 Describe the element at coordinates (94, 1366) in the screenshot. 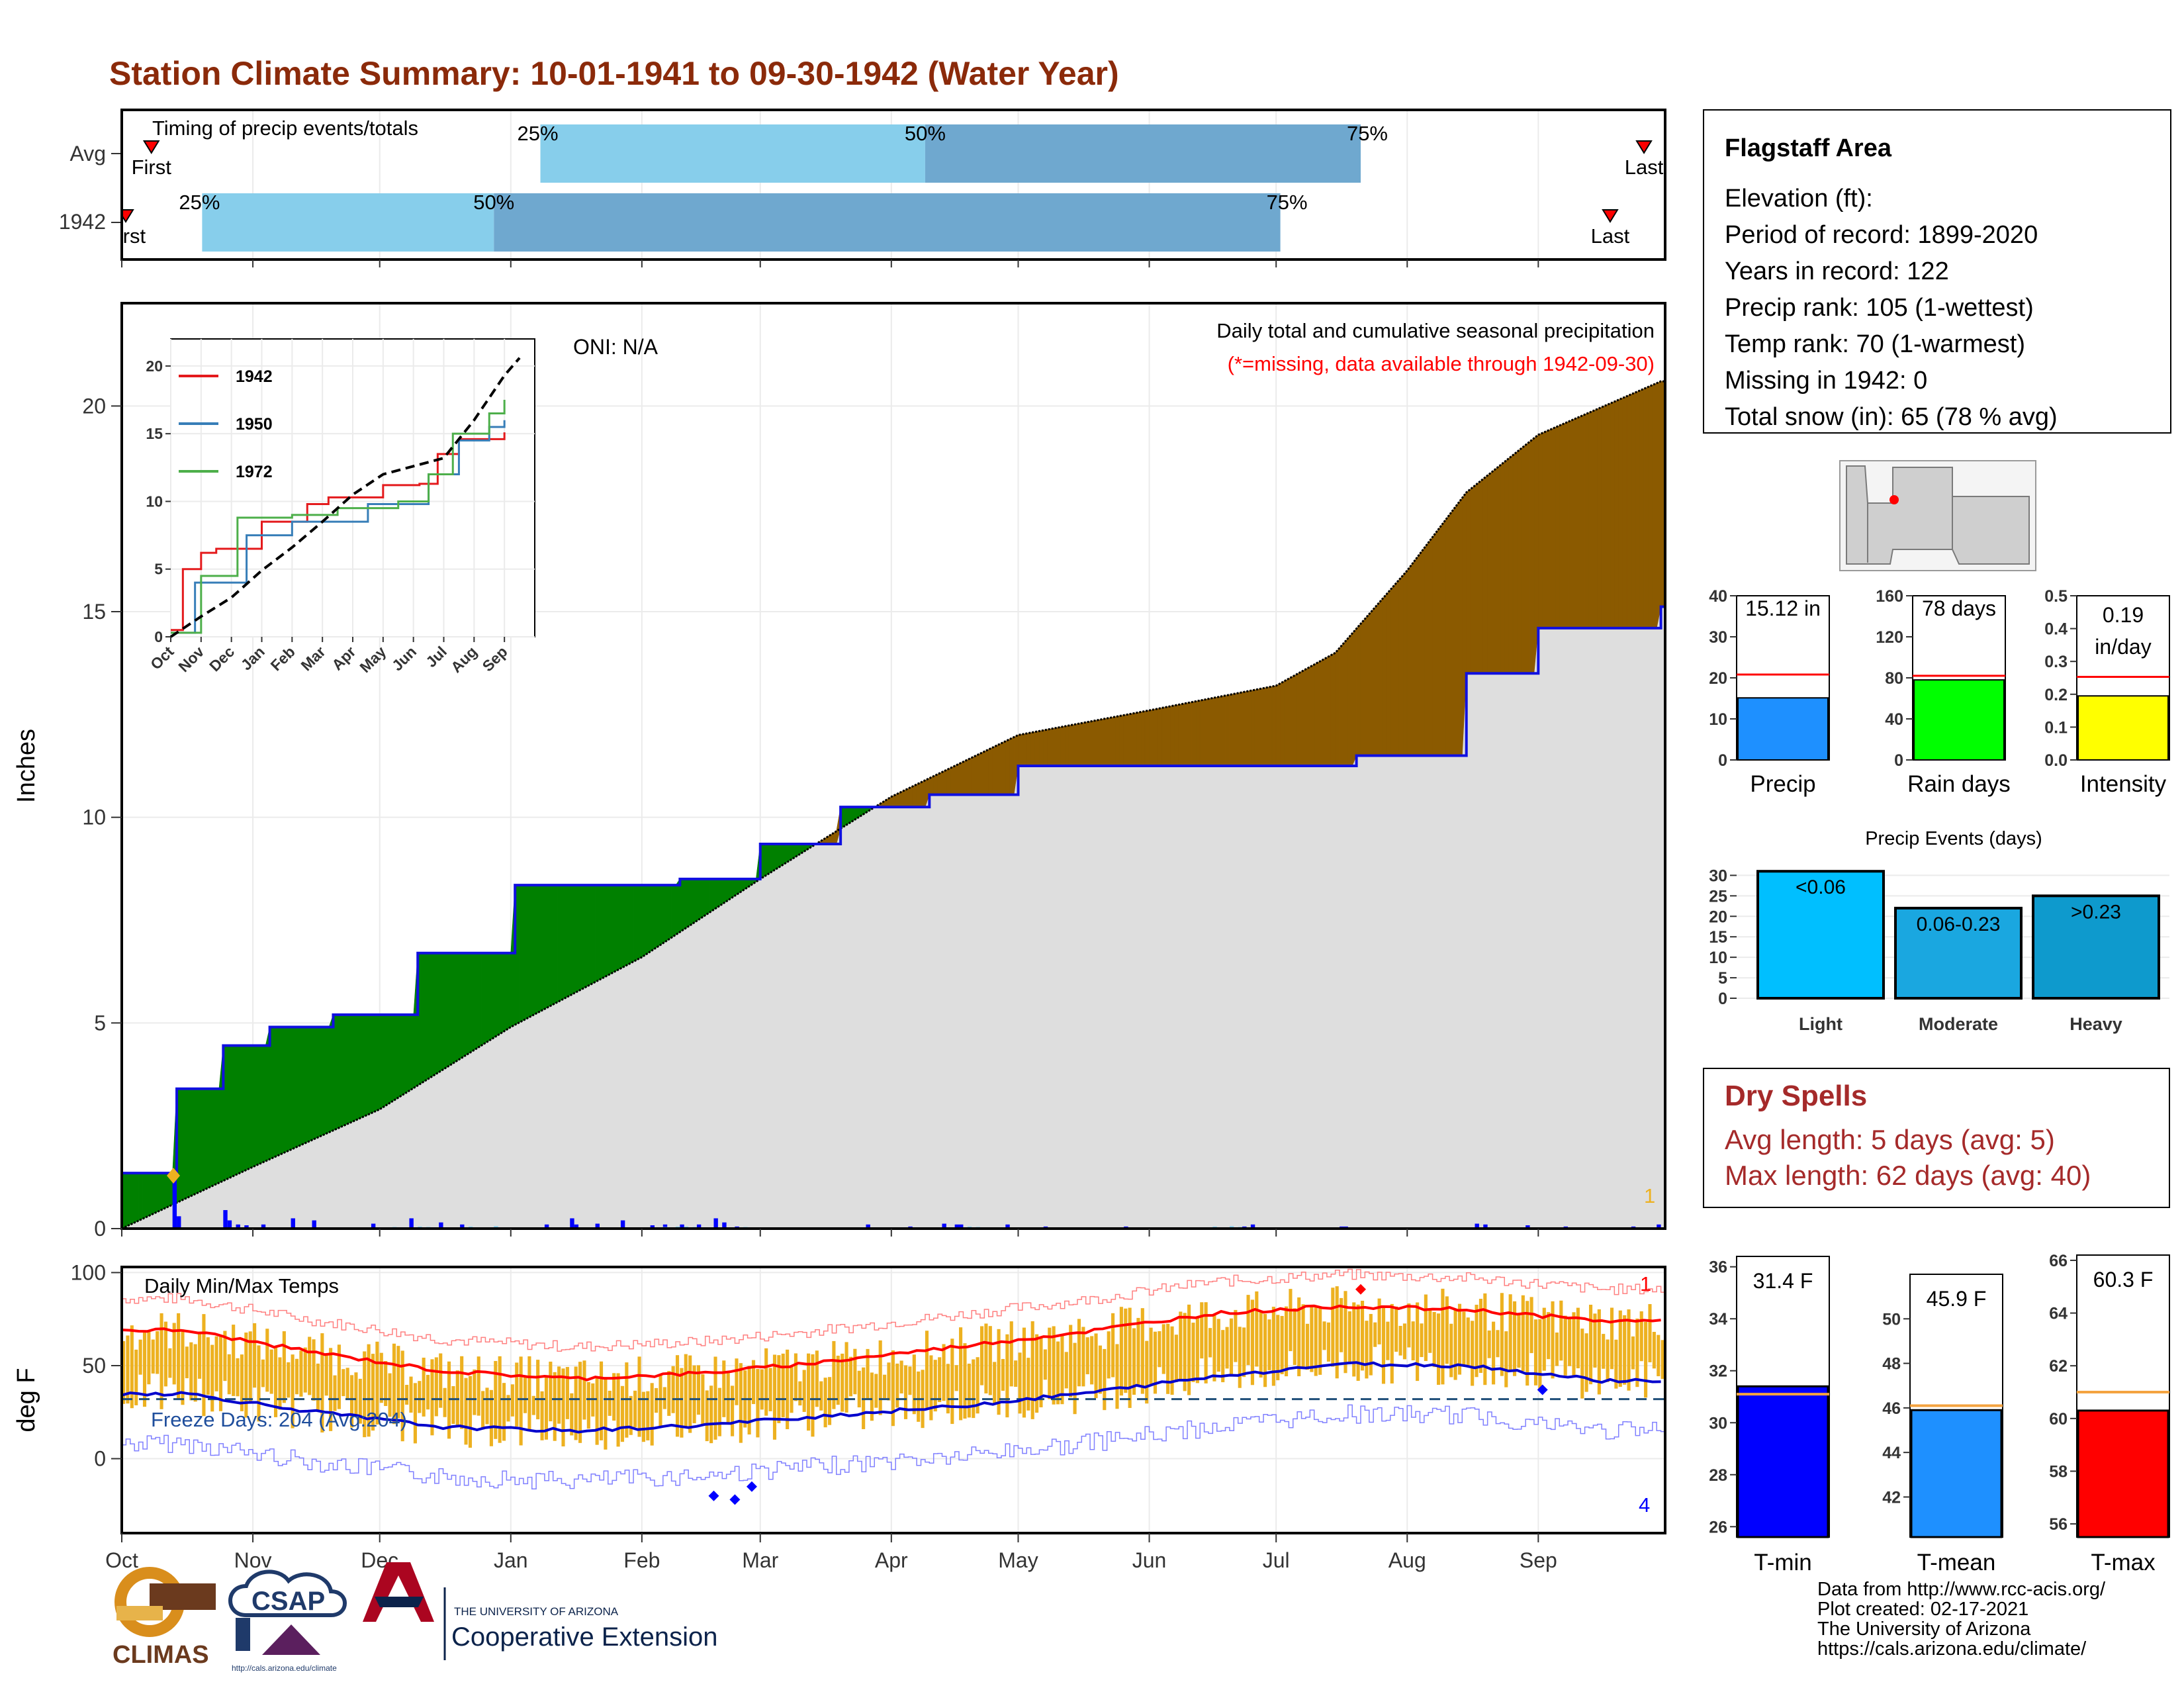

I see `temp-y-tick-label: 50` at that location.